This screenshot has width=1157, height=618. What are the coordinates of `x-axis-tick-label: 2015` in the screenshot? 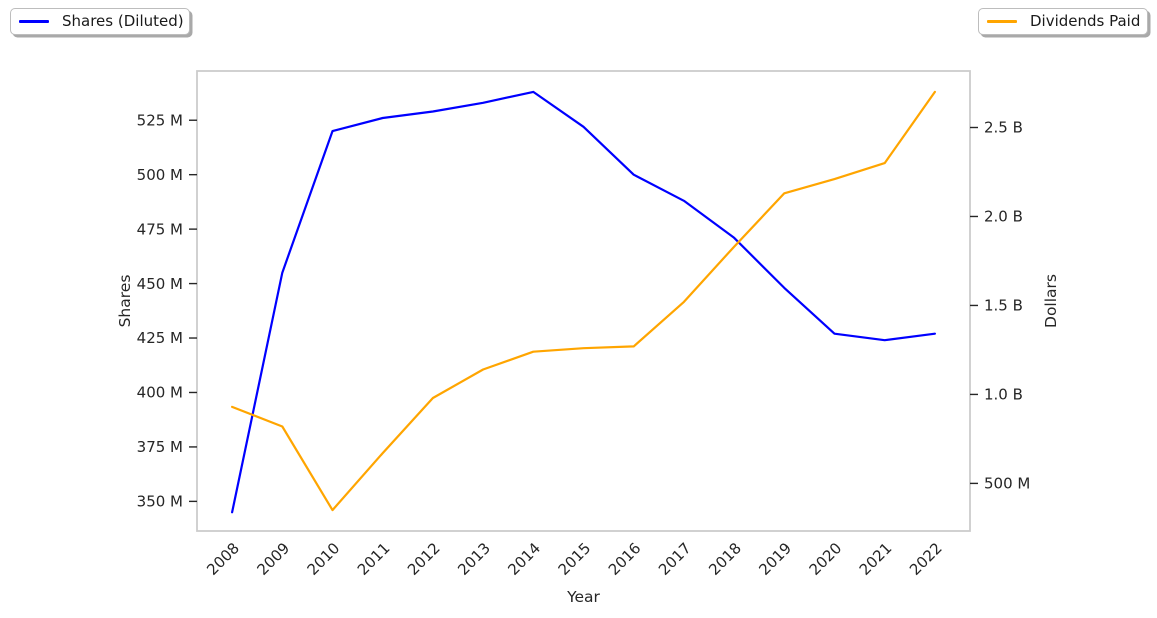 It's located at (575, 559).